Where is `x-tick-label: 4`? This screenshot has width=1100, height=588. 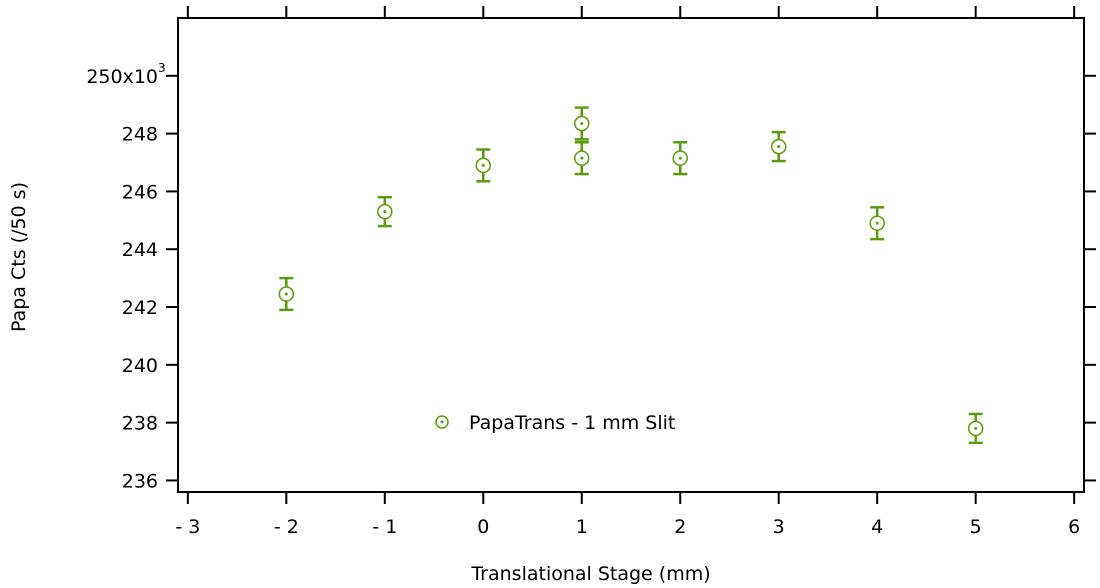
x-tick-label: 4 is located at coordinates (877, 527).